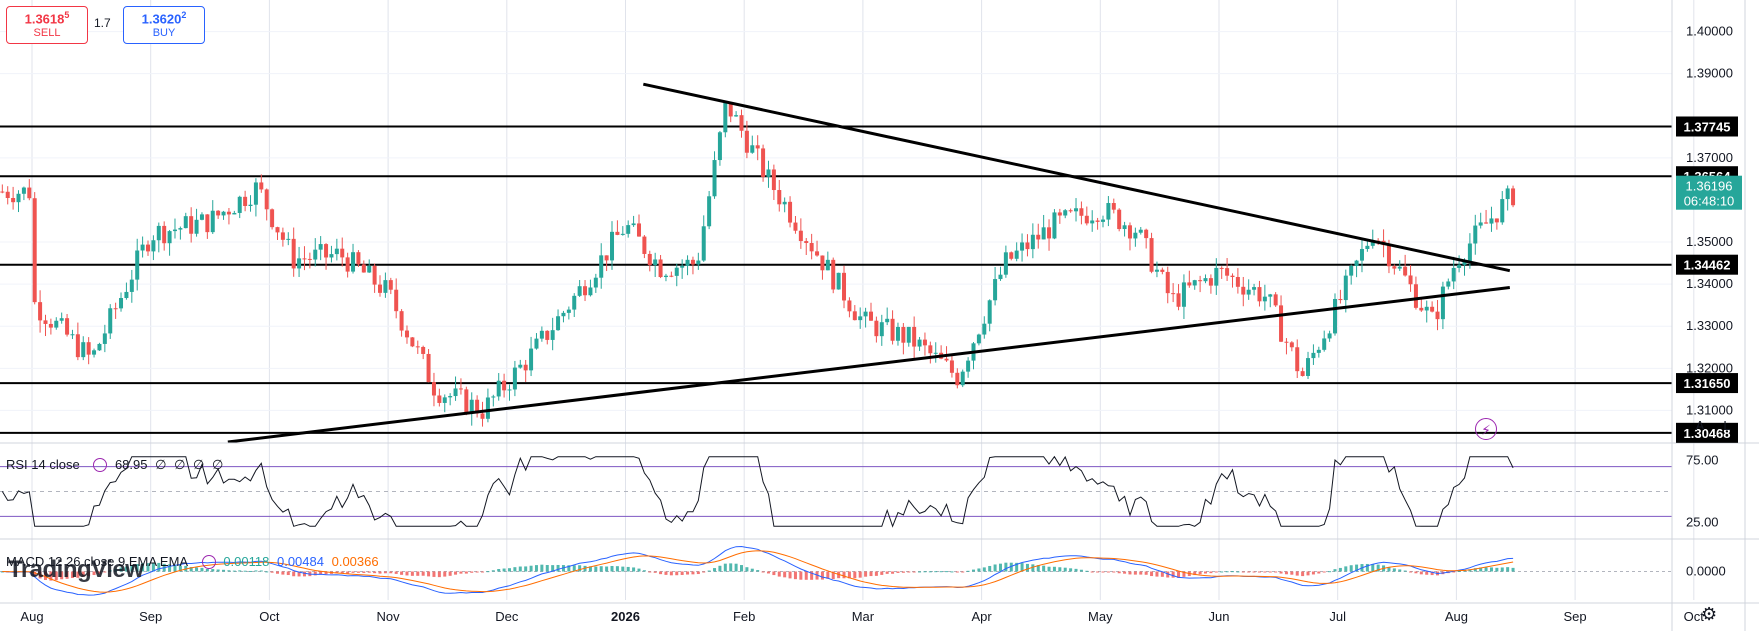 This screenshot has height=631, width=1759. Describe the element at coordinates (1702, 459) in the screenshot. I see `rsi-tick-label: 75.00` at that location.